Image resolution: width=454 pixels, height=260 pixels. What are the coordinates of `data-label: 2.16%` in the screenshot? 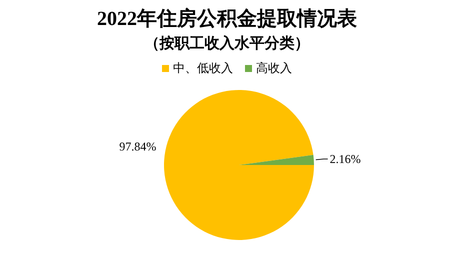 It's located at (345, 159).